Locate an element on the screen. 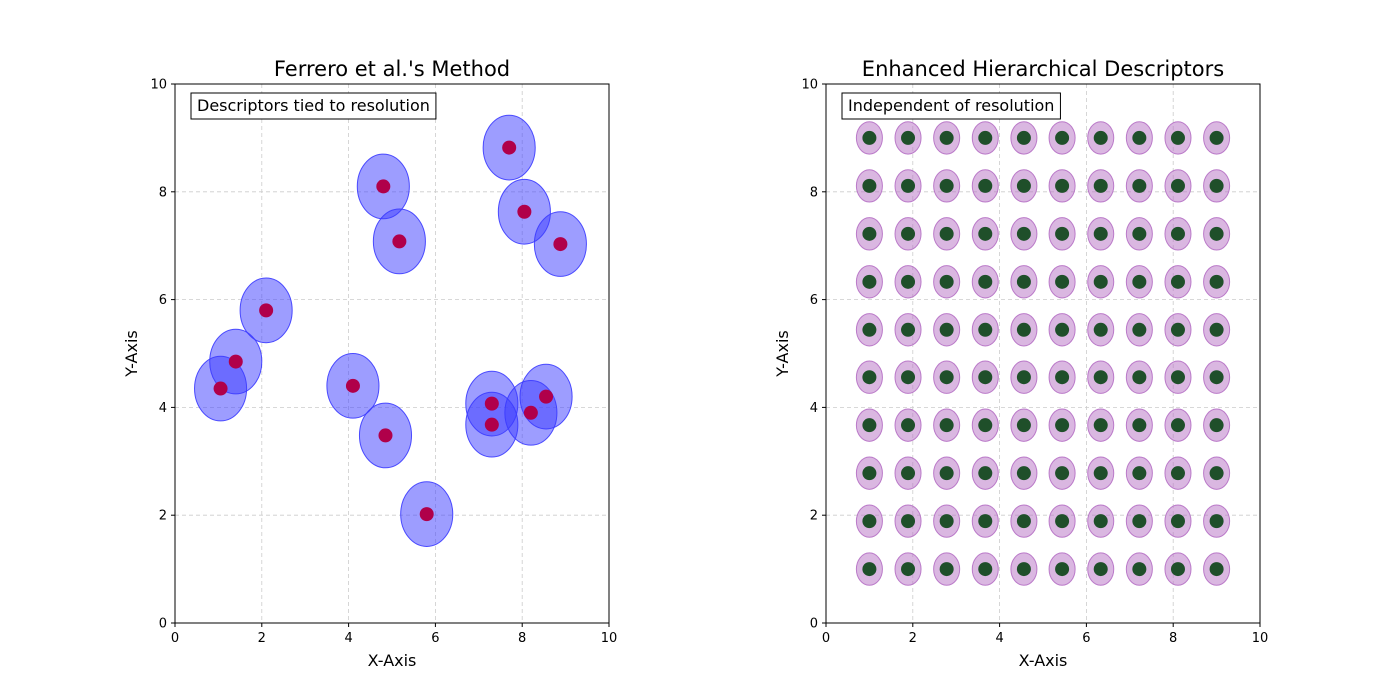  x-tick-label: 8 is located at coordinates (522, 638).